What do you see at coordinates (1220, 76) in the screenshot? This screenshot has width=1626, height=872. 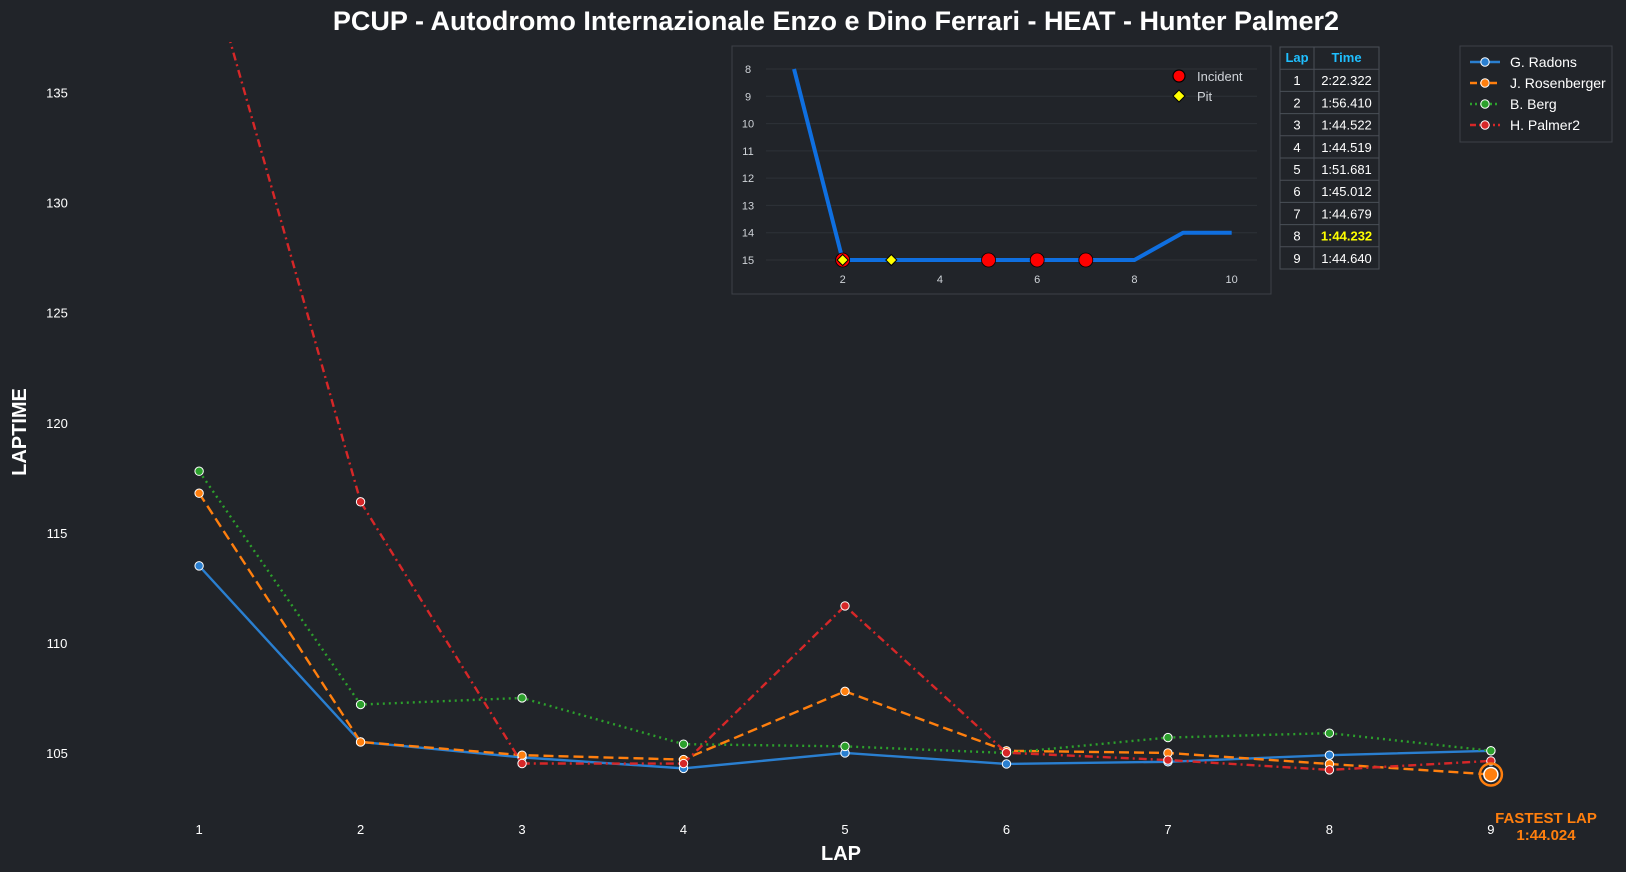 I see `incident-legend-label: Incident` at bounding box center [1220, 76].